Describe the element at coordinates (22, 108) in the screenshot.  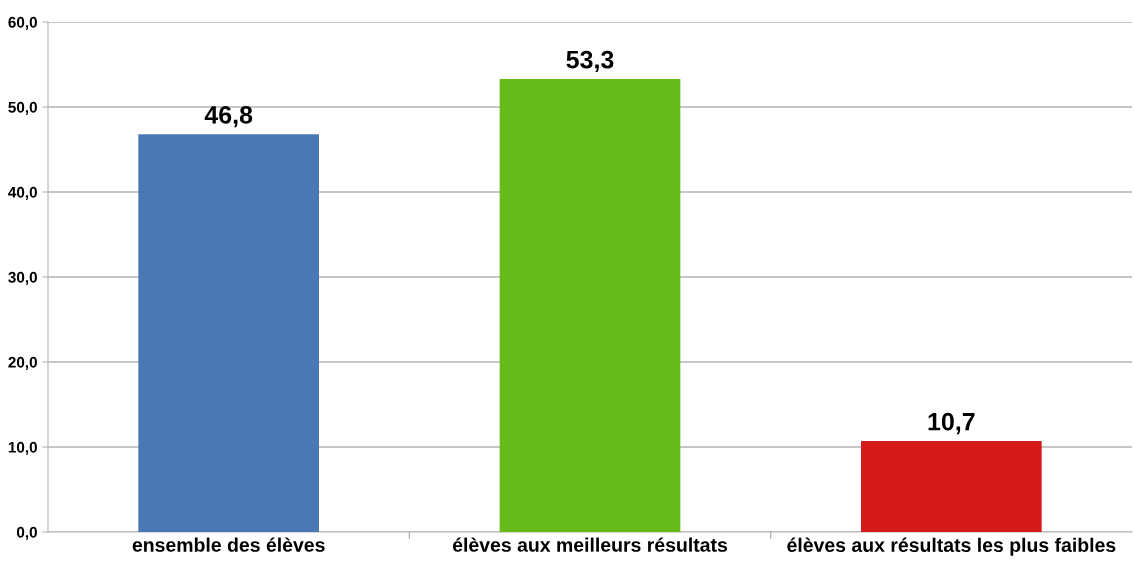
I see `y-tick-label: 50,0` at that location.